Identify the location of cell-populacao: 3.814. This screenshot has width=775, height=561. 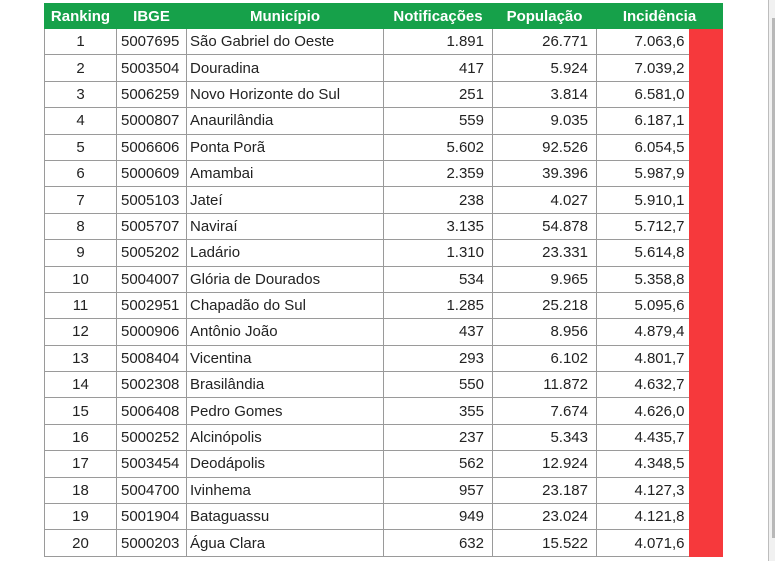
(544, 94).